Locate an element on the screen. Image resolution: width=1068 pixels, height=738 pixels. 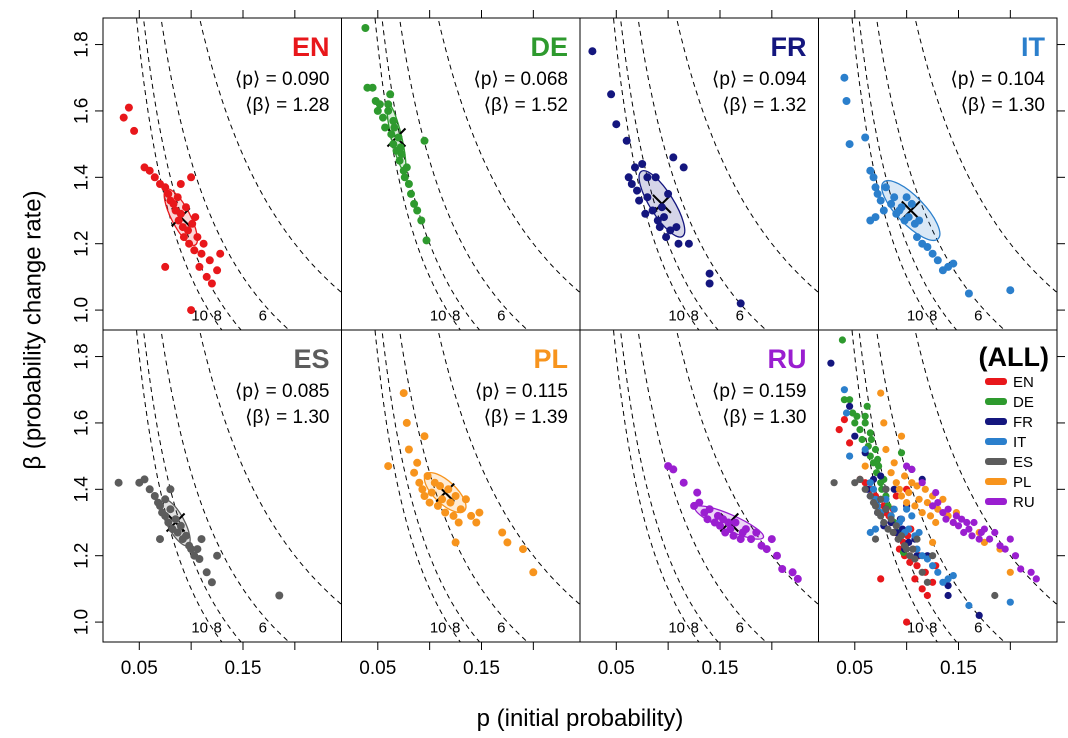
legend-swatch-en is located at coordinates (996, 381).